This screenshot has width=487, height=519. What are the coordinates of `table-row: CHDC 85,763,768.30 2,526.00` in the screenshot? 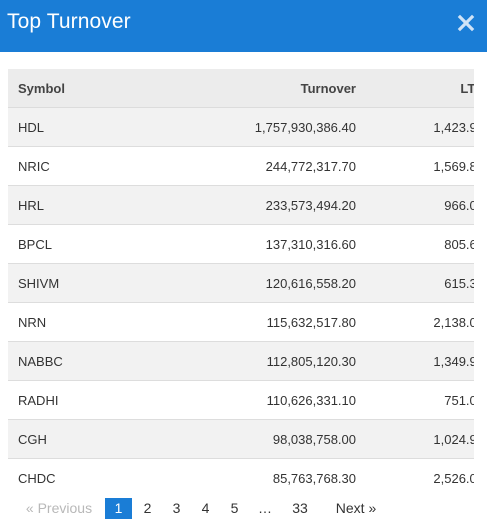 It's located at (241, 474).